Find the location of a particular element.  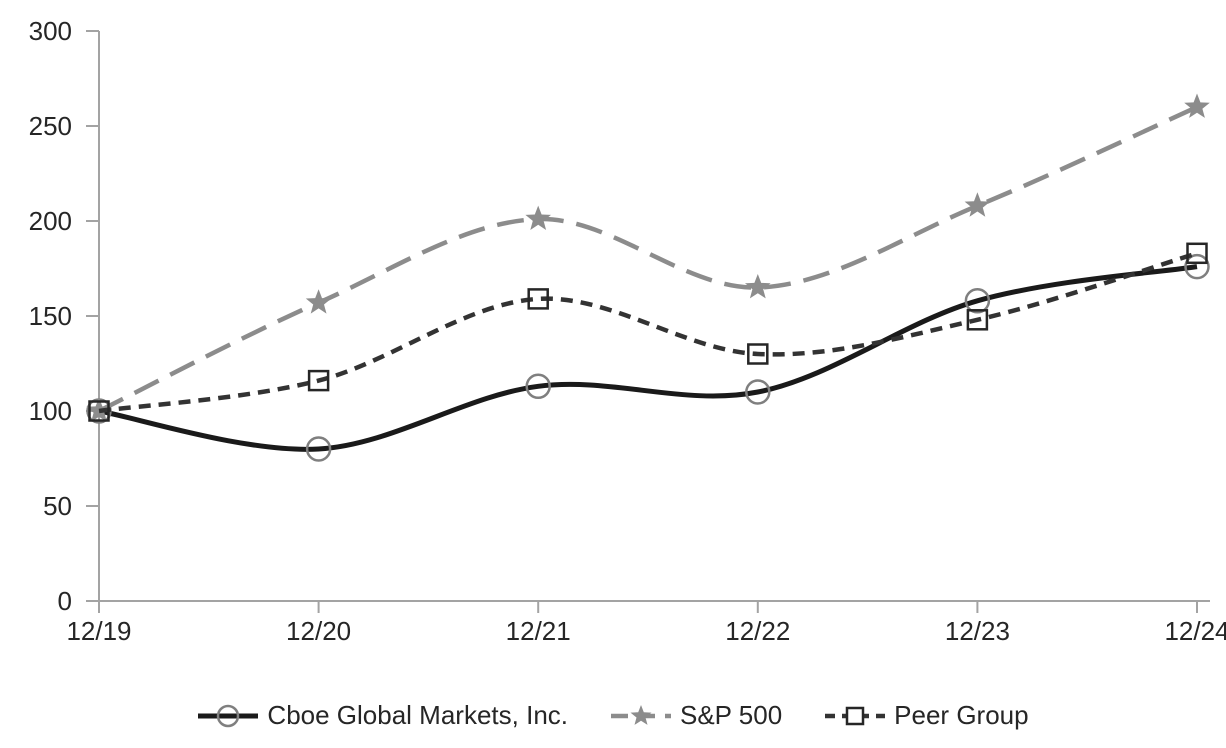

legend-item-cboe: Cboe Global Markets, Inc. is located at coordinates (382, 715).